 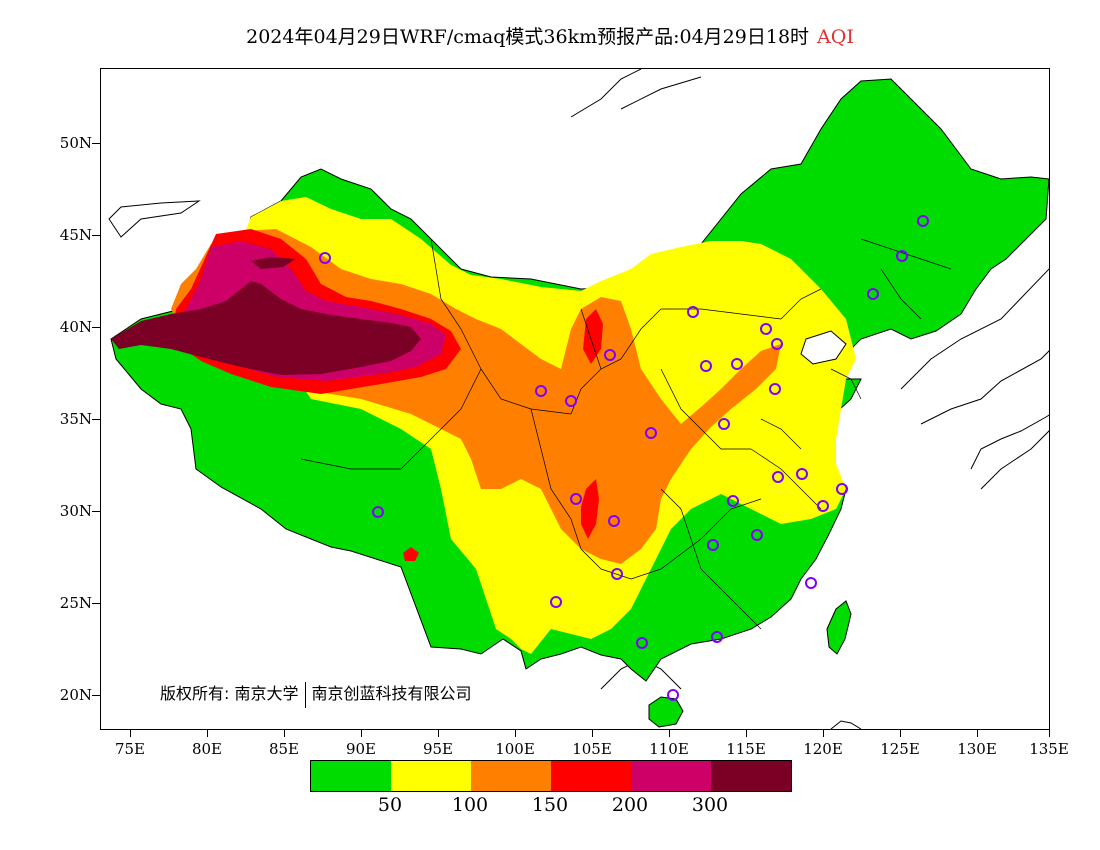 I want to click on copyright-notice: 版权所有: 南京大学 南京创蓝科技有限公司, so click(x=316, y=694).